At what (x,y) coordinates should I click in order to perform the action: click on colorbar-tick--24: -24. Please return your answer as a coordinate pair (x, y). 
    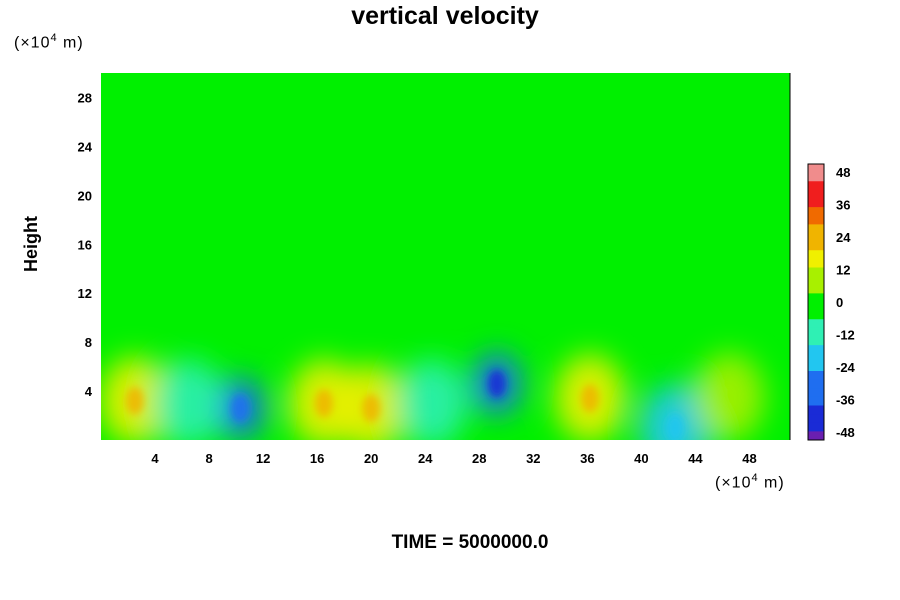
    Looking at the image, I should click on (846, 367).